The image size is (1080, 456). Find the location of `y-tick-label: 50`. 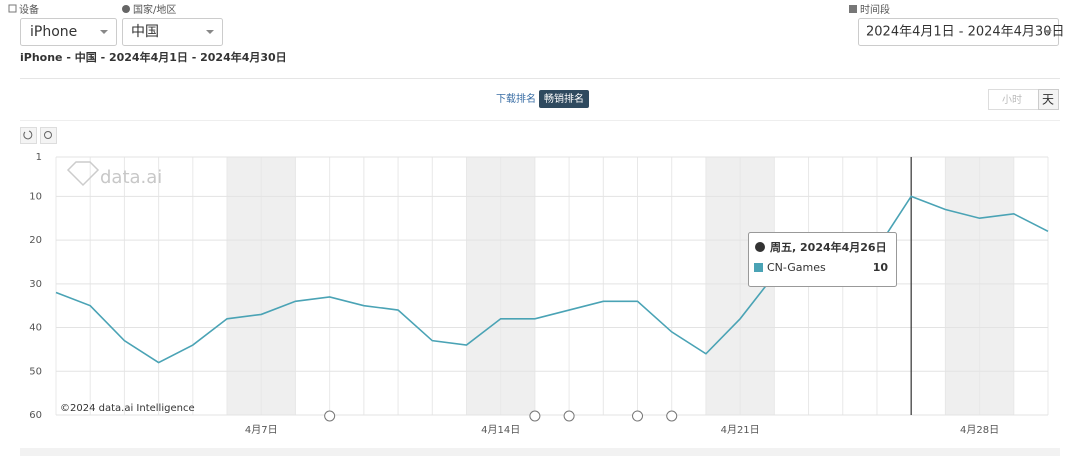

y-tick-label: 50 is located at coordinates (35, 371).